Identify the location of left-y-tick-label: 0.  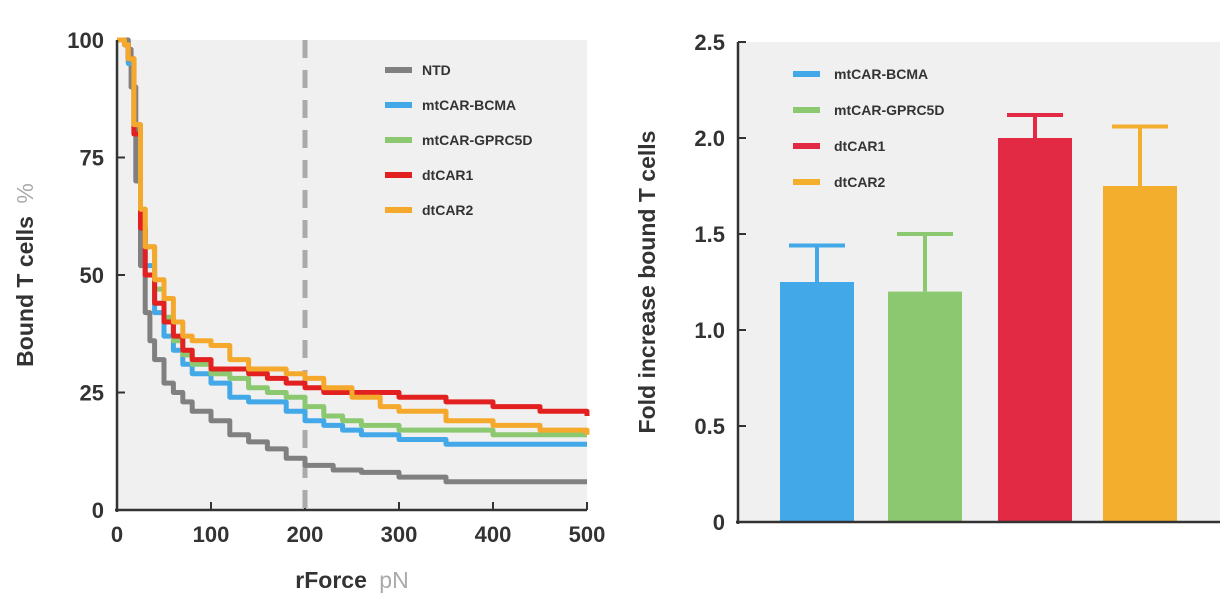
(98, 510).